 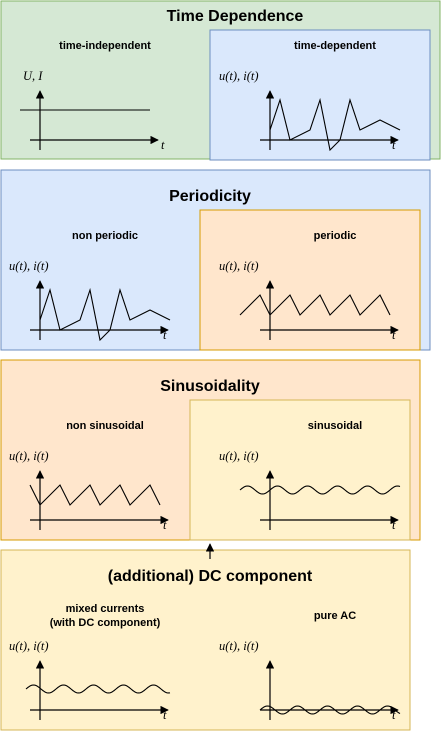 I want to click on sinusoidality-title: Sinusoidality, so click(x=210, y=386).